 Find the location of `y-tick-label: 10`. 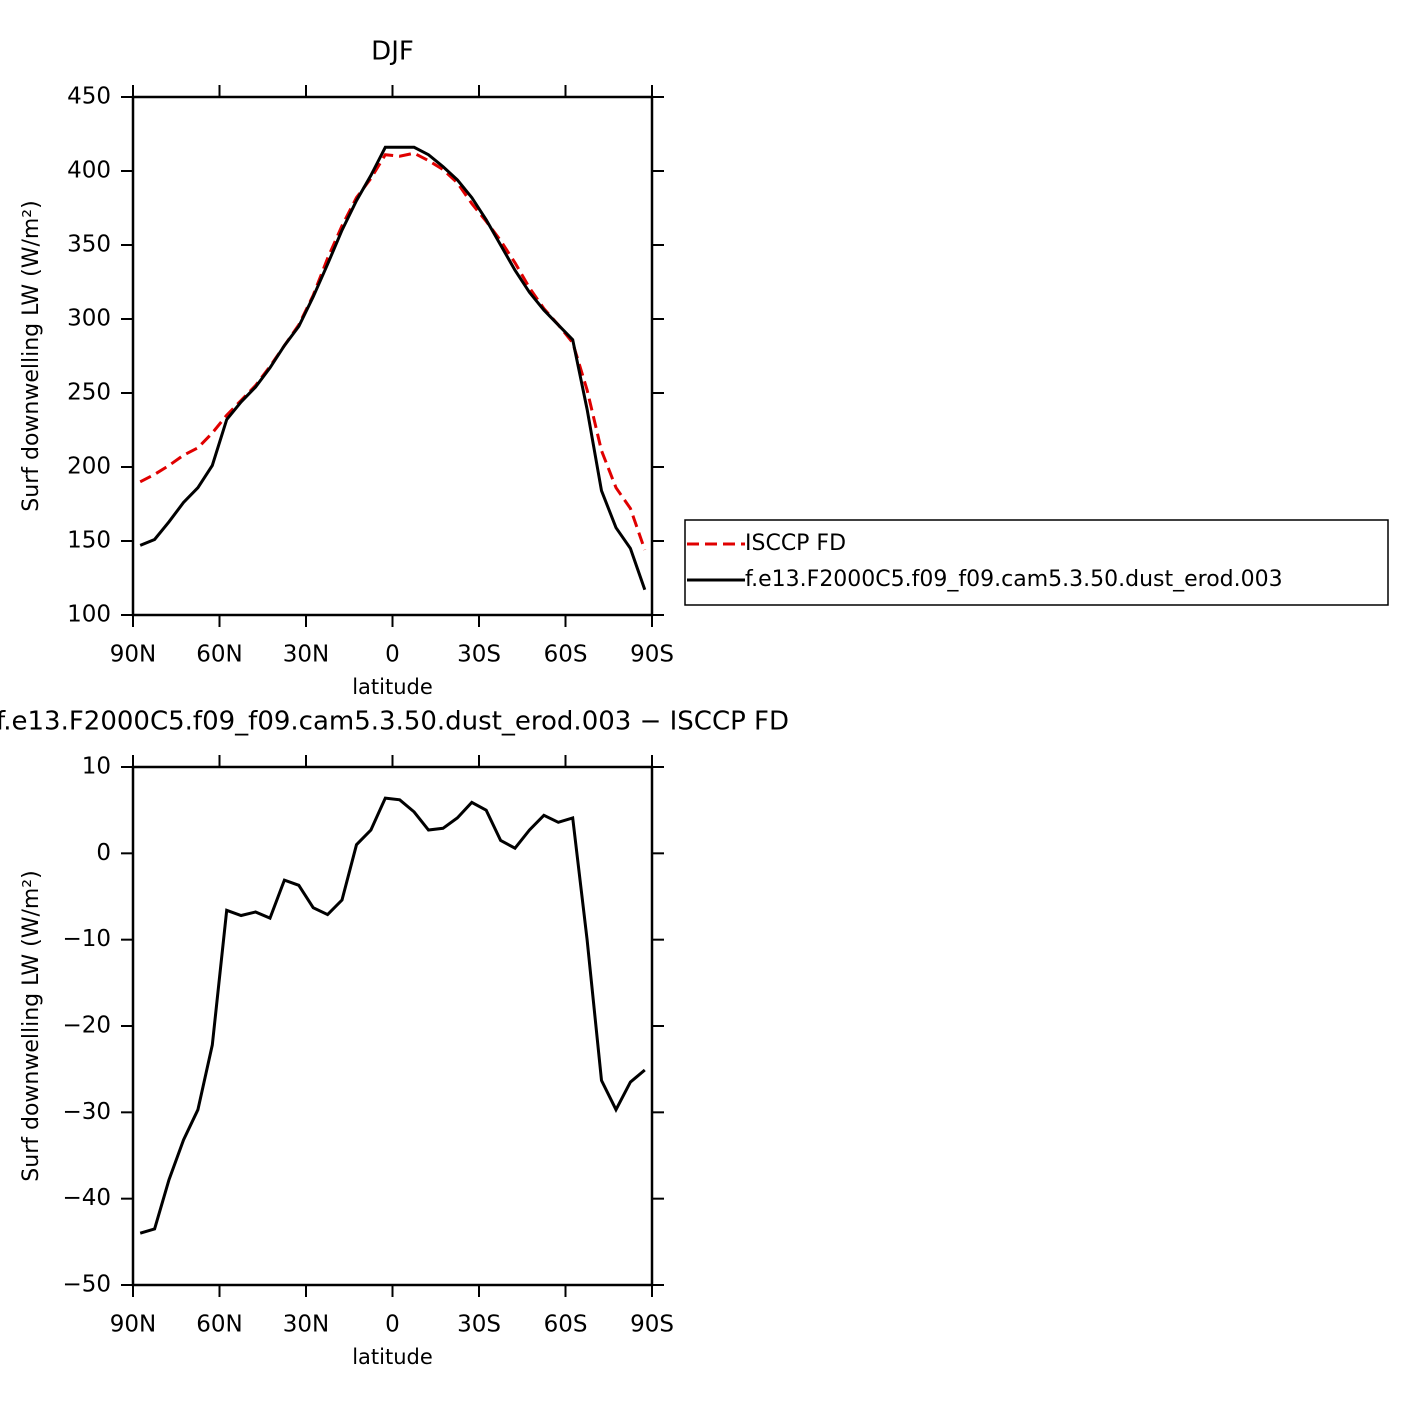

y-tick-label: 10 is located at coordinates (96, 767).